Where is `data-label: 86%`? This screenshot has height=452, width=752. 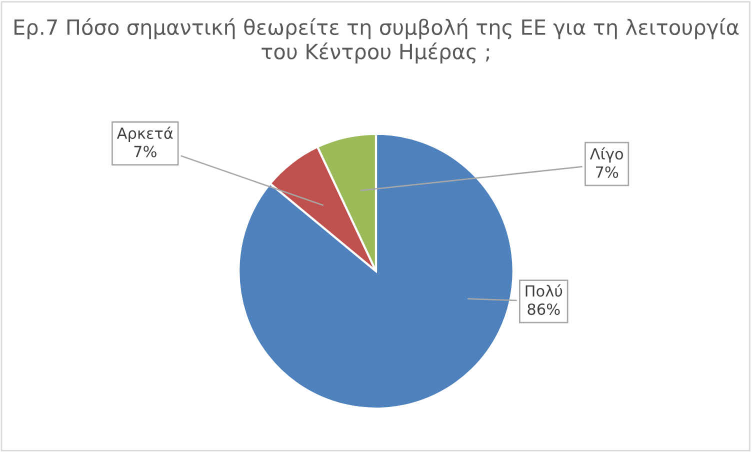 data-label: 86% is located at coordinates (544, 309).